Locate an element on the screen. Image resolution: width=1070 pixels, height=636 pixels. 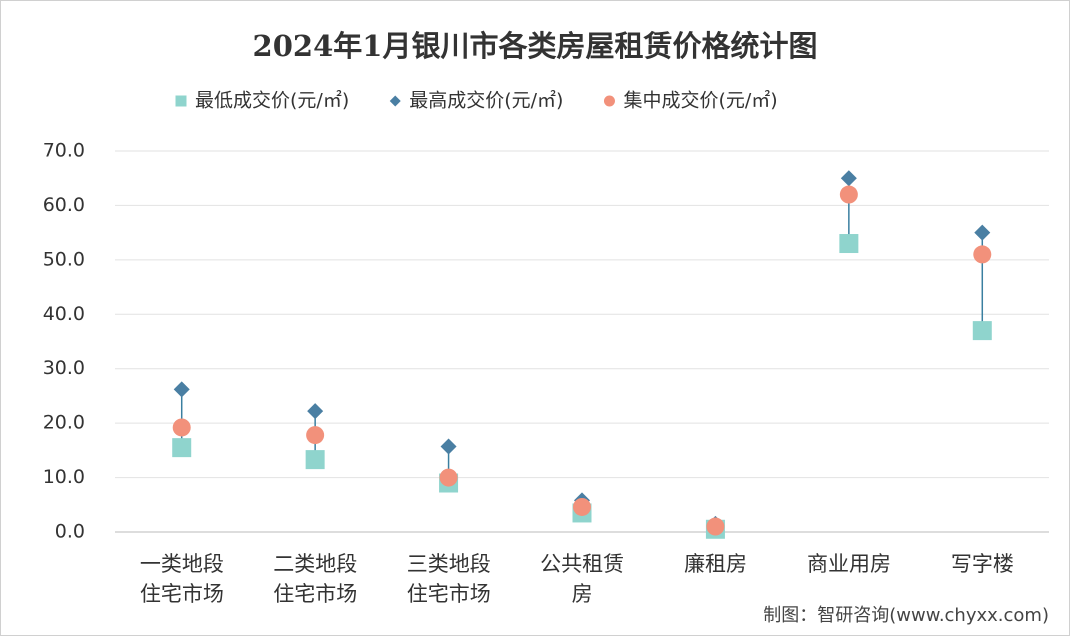
y-tick-label: 70.0 is located at coordinates (64, 151).